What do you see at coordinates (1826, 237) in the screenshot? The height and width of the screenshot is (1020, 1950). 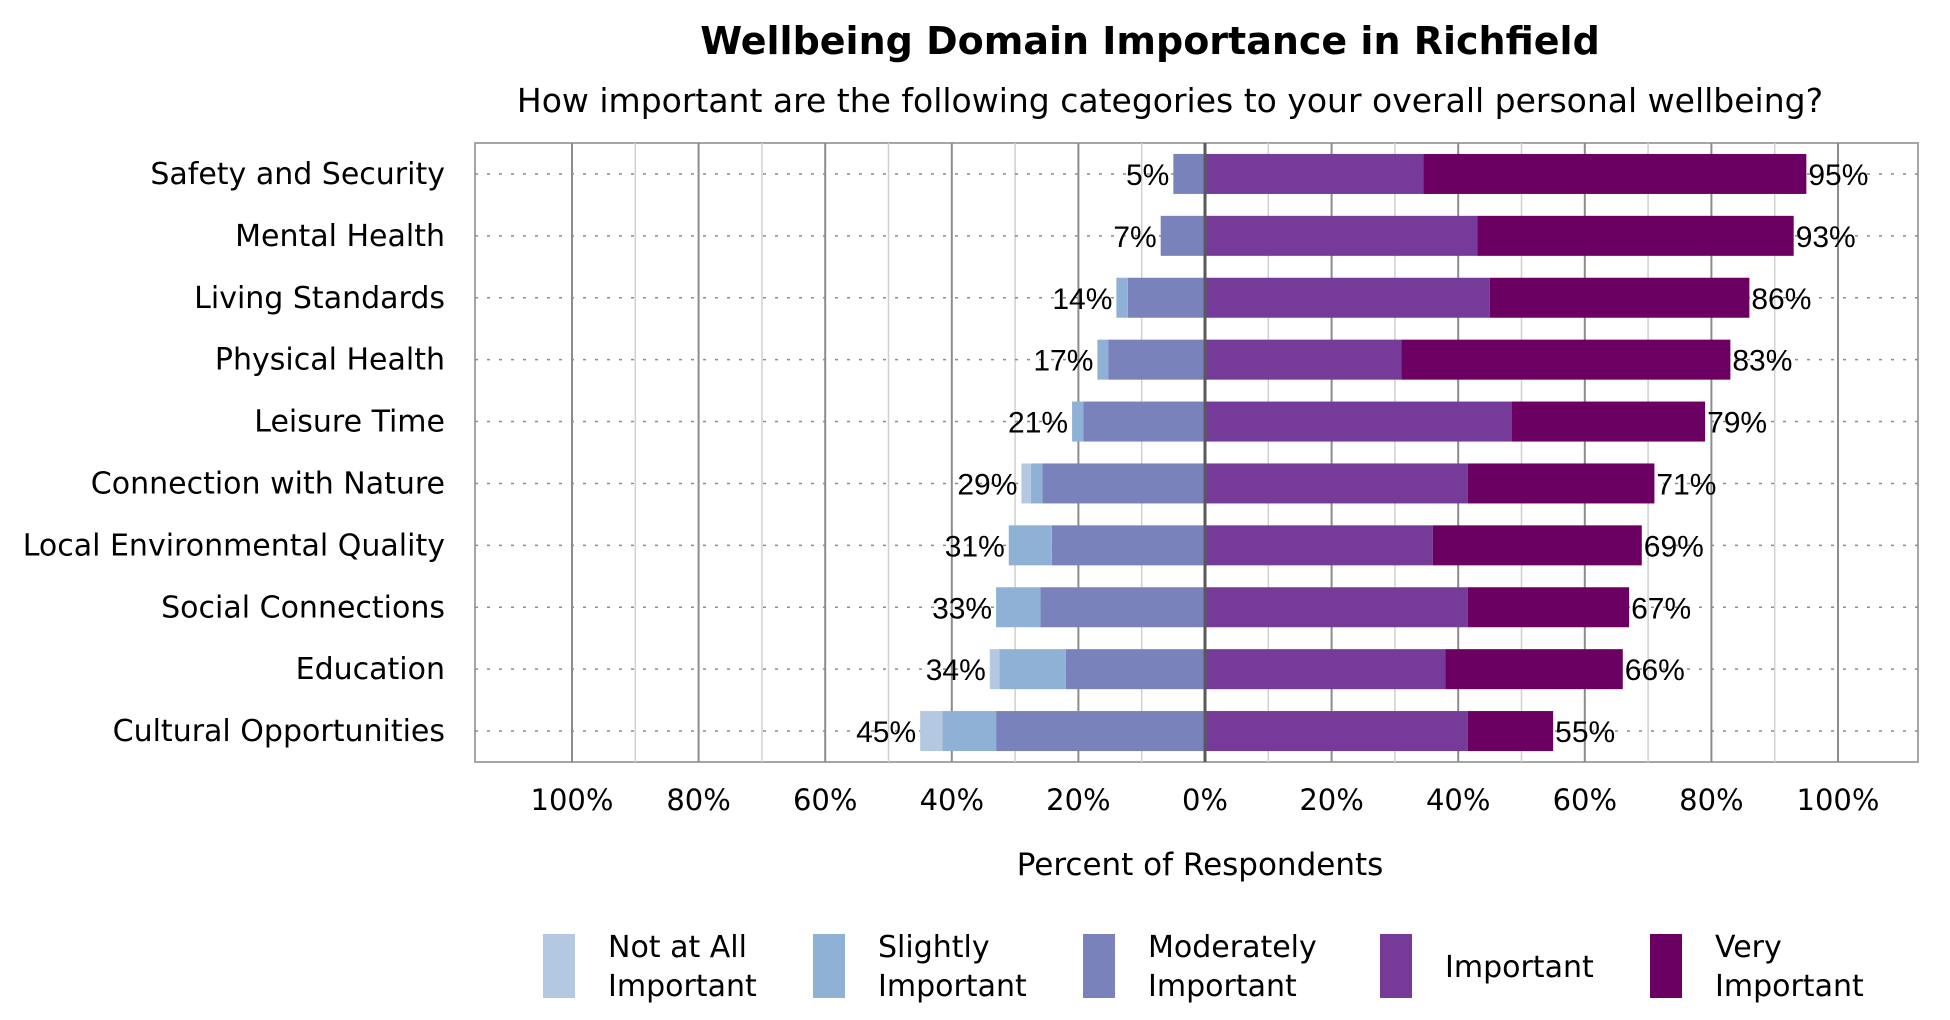 I see `positive-total-label: 93%` at bounding box center [1826, 237].